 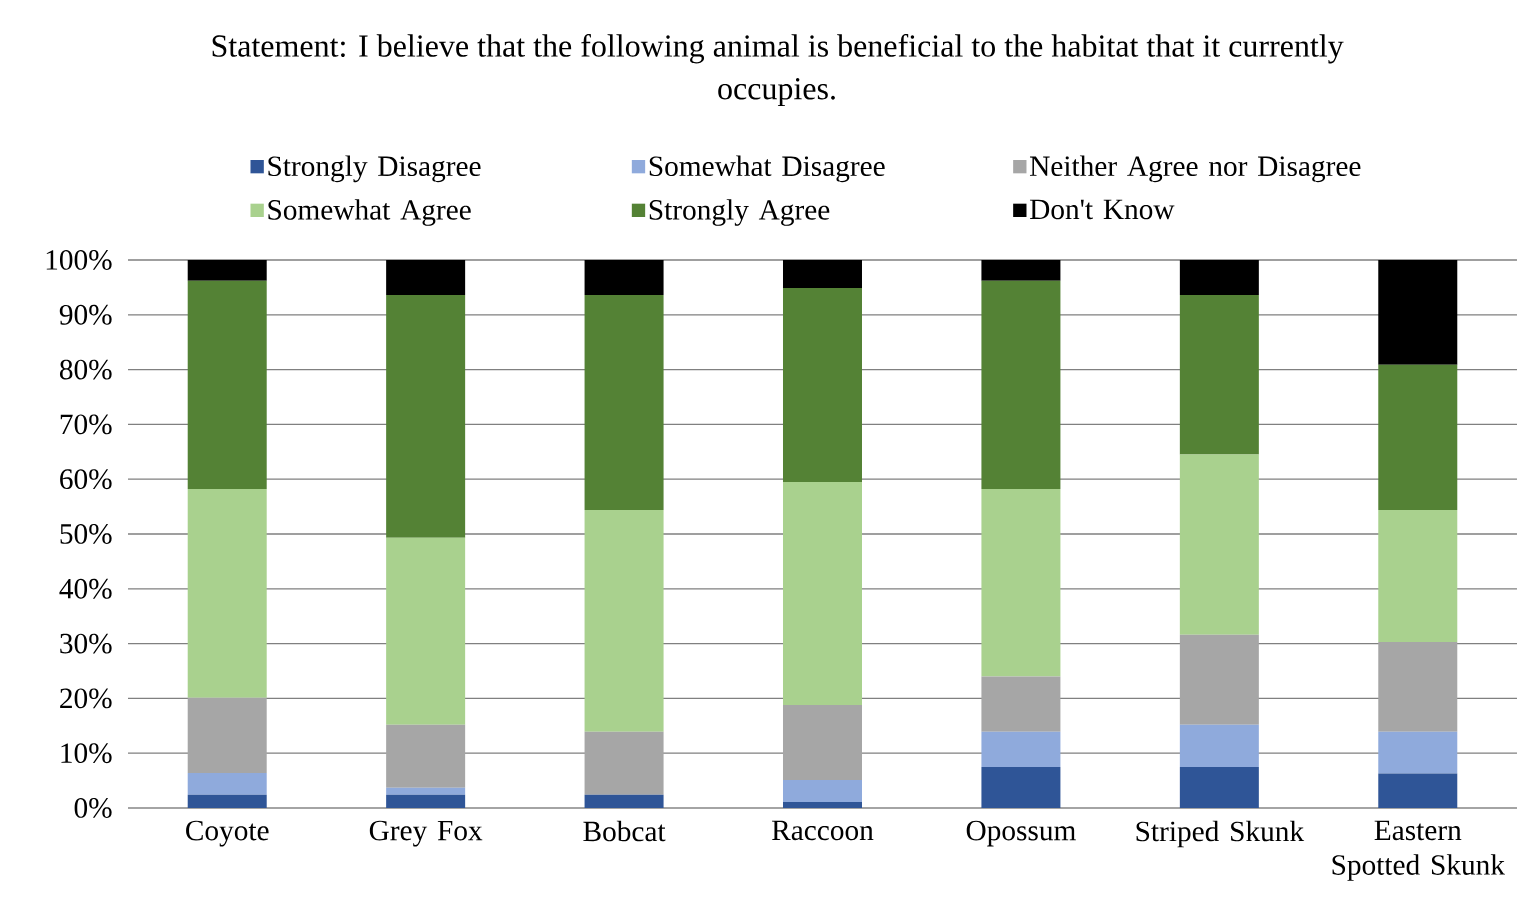 I want to click on x-tick-label: Bobcat, so click(x=624, y=831).